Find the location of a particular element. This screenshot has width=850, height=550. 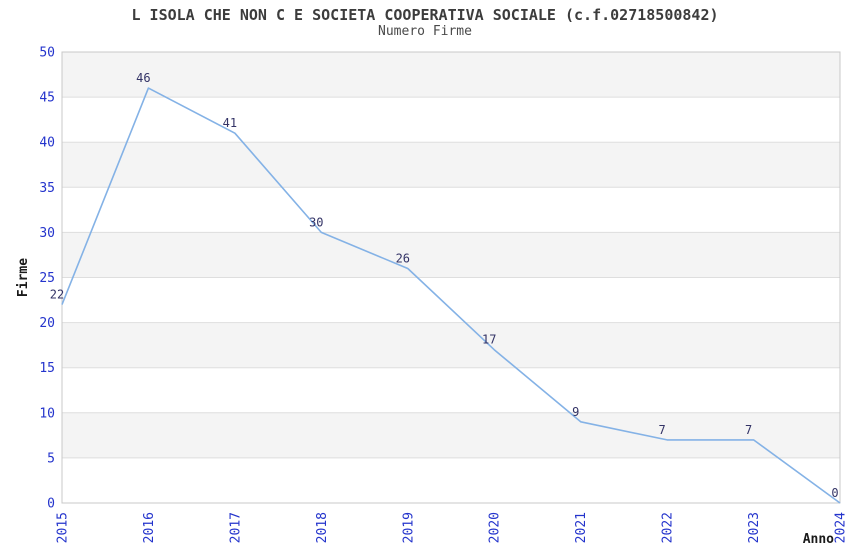

y-tick-label: 20 is located at coordinates (47, 323).